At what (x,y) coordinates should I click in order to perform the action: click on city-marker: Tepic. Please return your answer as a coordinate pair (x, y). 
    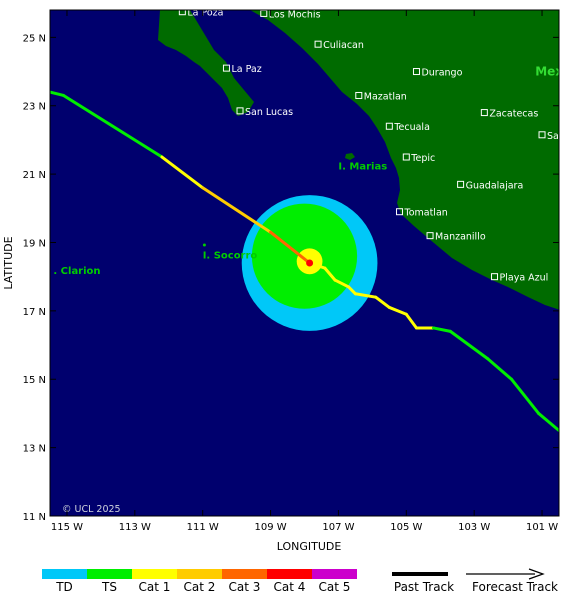
    Looking at the image, I should click on (418, 158).